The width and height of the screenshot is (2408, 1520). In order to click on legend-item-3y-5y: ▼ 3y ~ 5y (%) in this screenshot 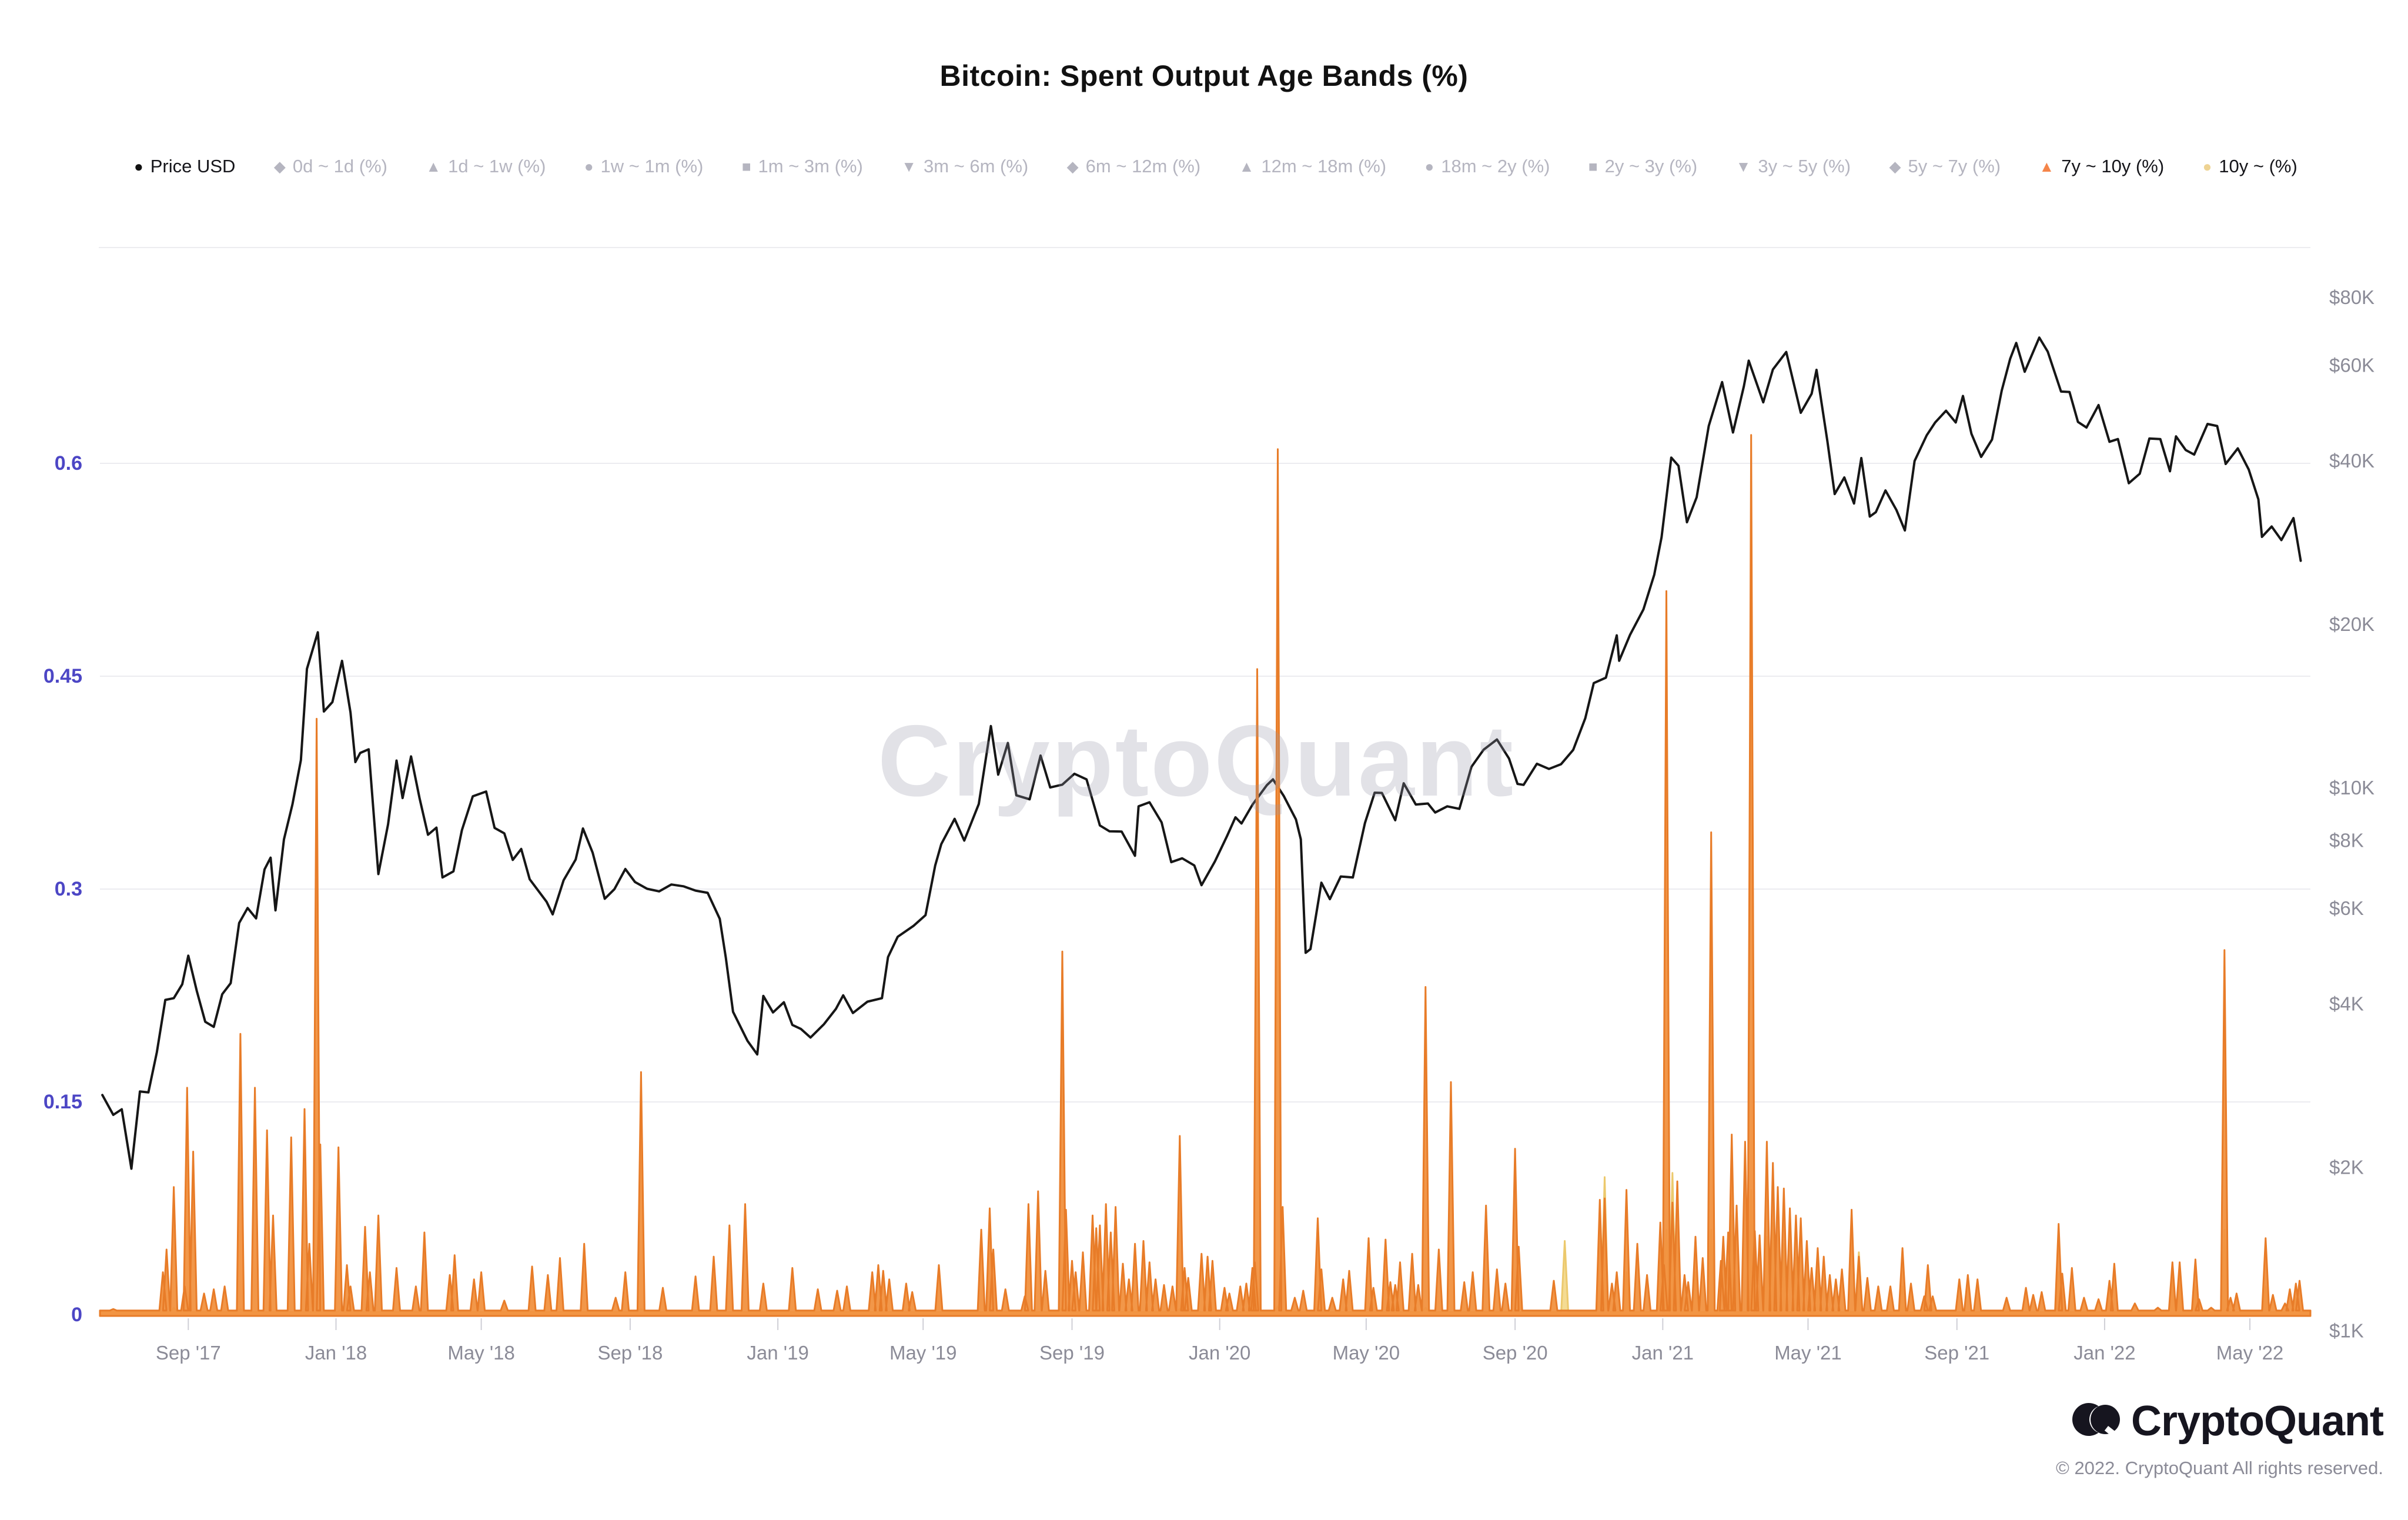, I will do `click(1794, 166)`.